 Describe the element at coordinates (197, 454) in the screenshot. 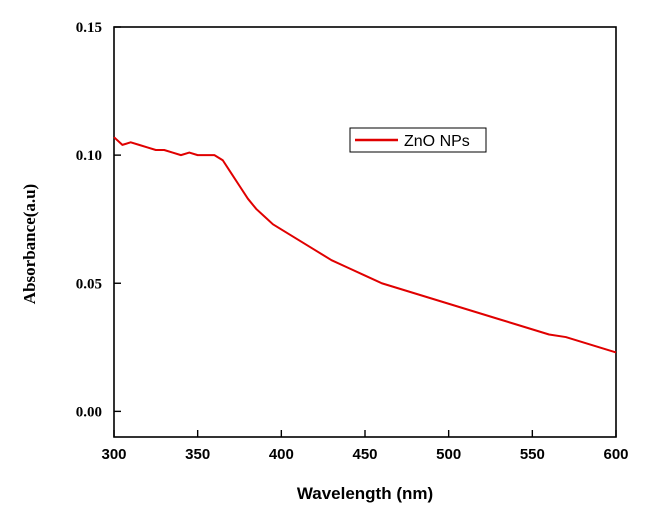

I see `x-tick-label: 350` at that location.